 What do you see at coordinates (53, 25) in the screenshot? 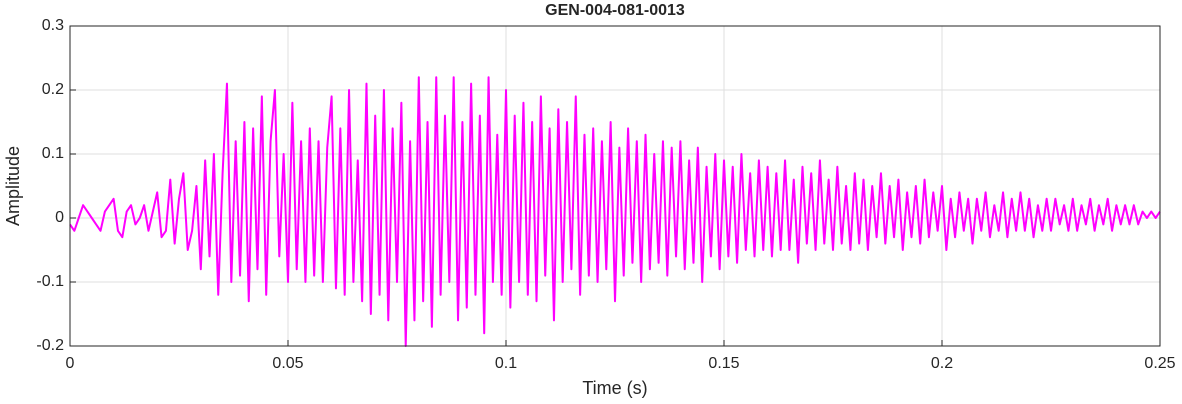
I see `y-tick-label: 0.3` at bounding box center [53, 25].